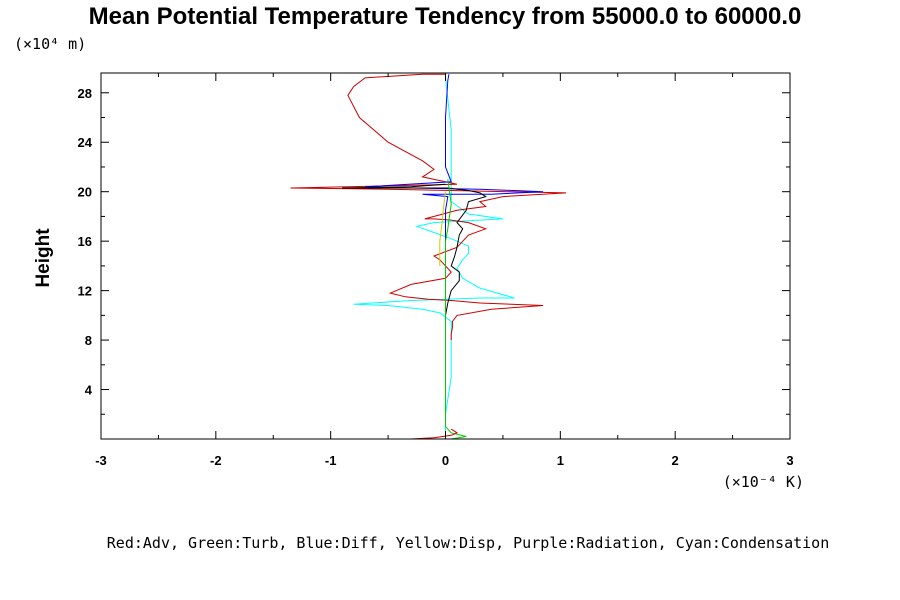  What do you see at coordinates (435, 434) in the screenshot?
I see `series-line-surface-advection` at bounding box center [435, 434].